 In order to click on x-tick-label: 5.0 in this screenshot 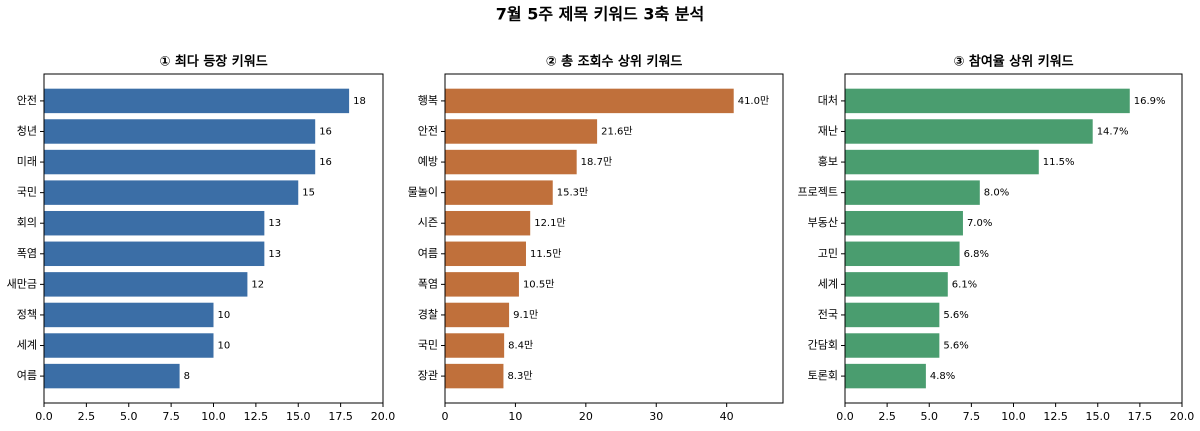, I will do `click(129, 416)`.